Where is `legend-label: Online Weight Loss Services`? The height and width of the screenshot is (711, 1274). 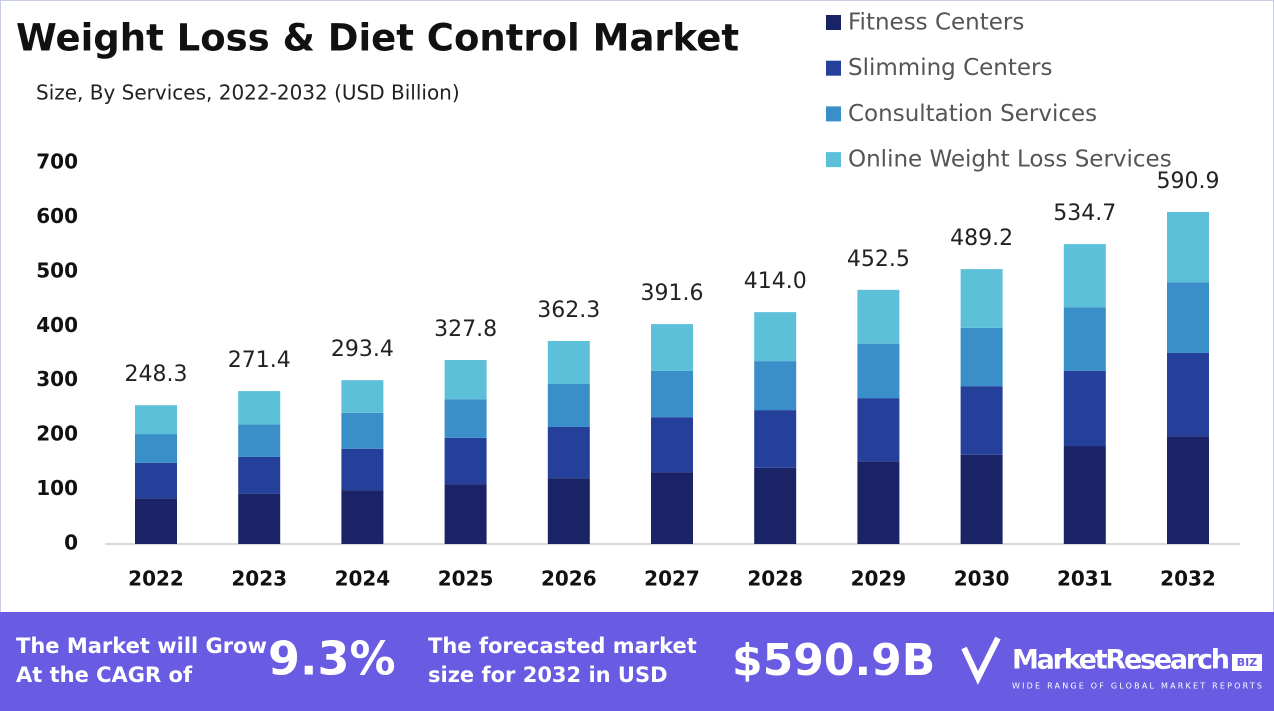
legend-label: Online Weight Loss Services is located at coordinates (1010, 160).